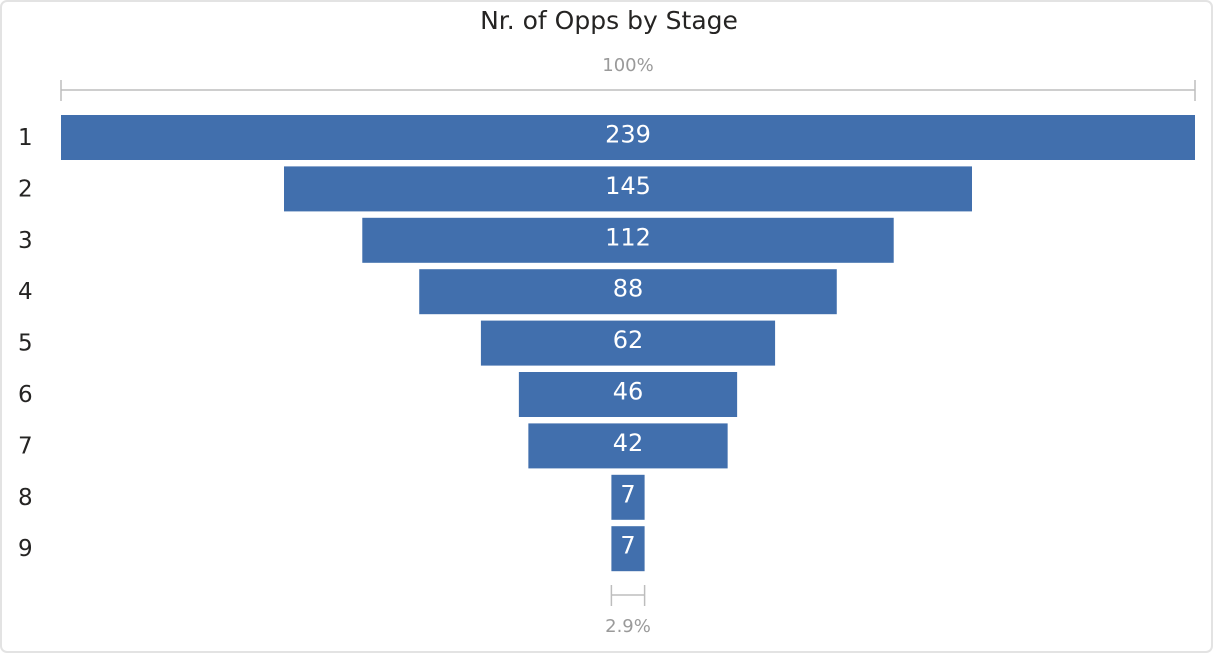  What do you see at coordinates (25, 344) in the screenshot?
I see `category-label: 5` at bounding box center [25, 344].